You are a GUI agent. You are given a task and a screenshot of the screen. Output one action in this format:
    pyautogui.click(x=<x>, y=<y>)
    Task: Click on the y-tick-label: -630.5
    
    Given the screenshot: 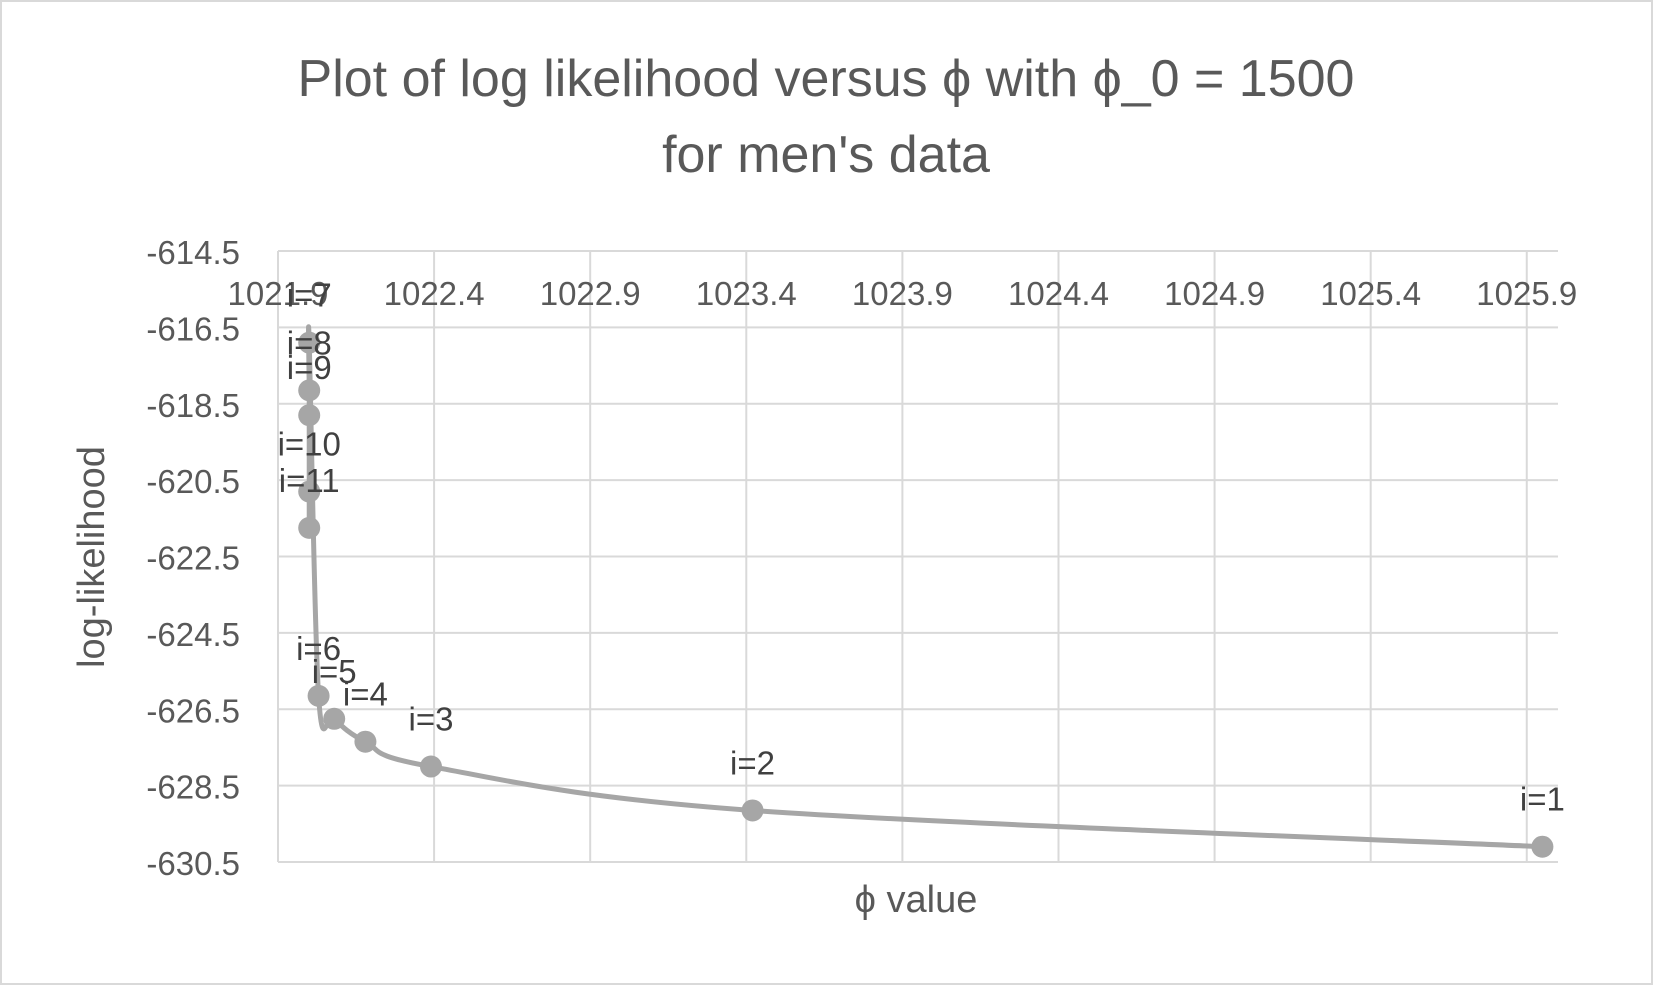 What is the action you would take?
    pyautogui.click(x=193, y=863)
    